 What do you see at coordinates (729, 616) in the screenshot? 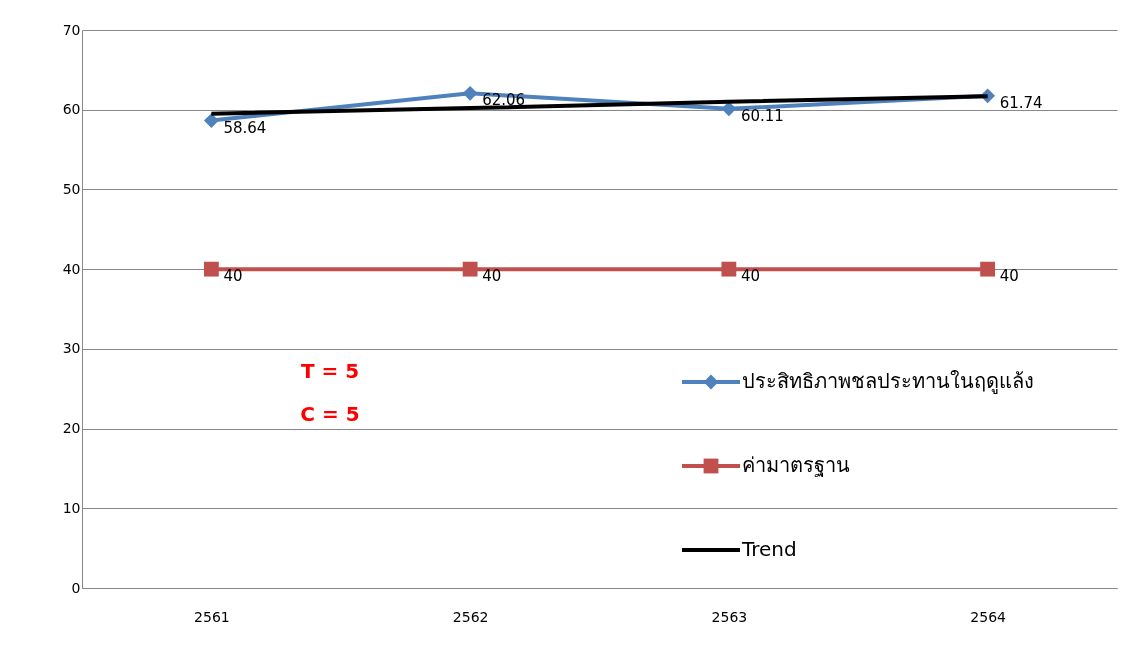
I see `x-tick-label: 2563` at bounding box center [729, 616].